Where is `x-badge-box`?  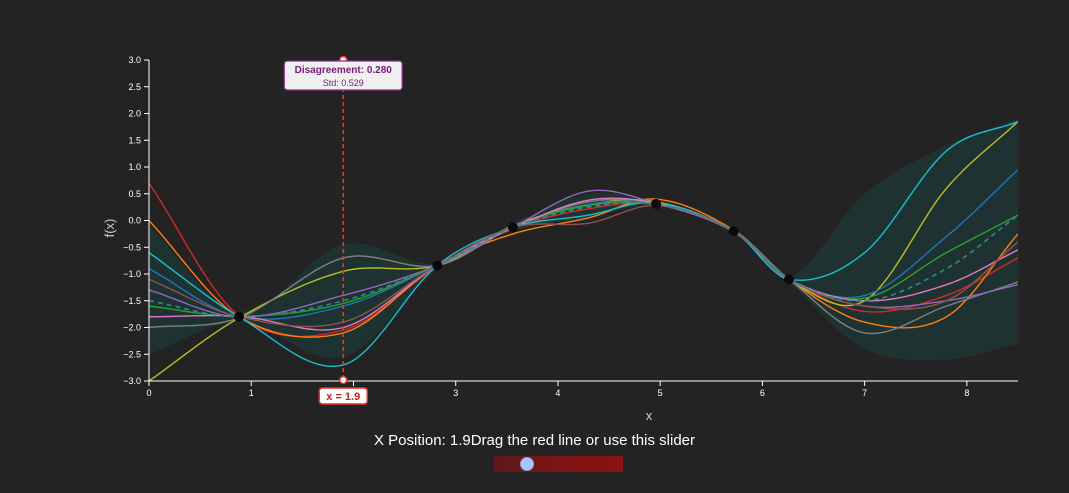 x-badge-box is located at coordinates (343, 396).